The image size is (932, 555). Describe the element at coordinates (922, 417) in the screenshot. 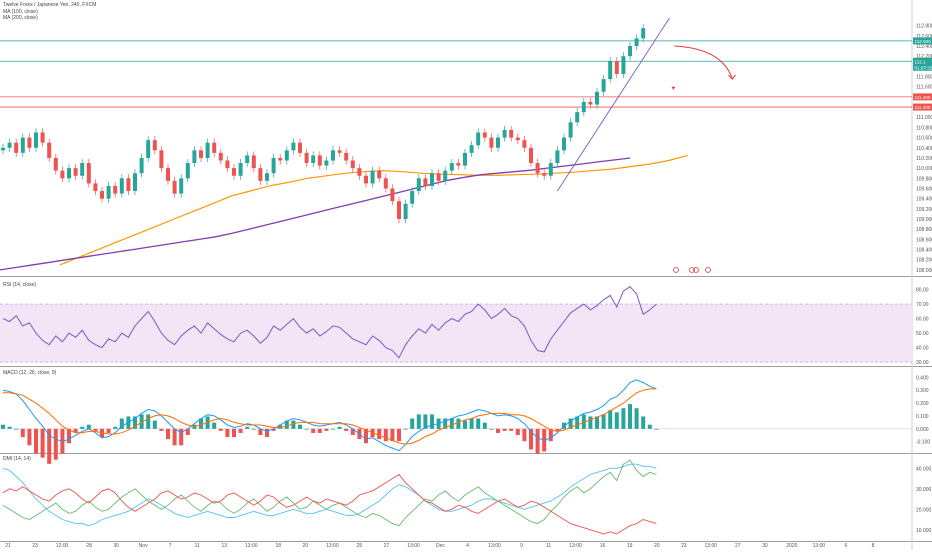

I see `macd-tick-label: 0.100` at that location.